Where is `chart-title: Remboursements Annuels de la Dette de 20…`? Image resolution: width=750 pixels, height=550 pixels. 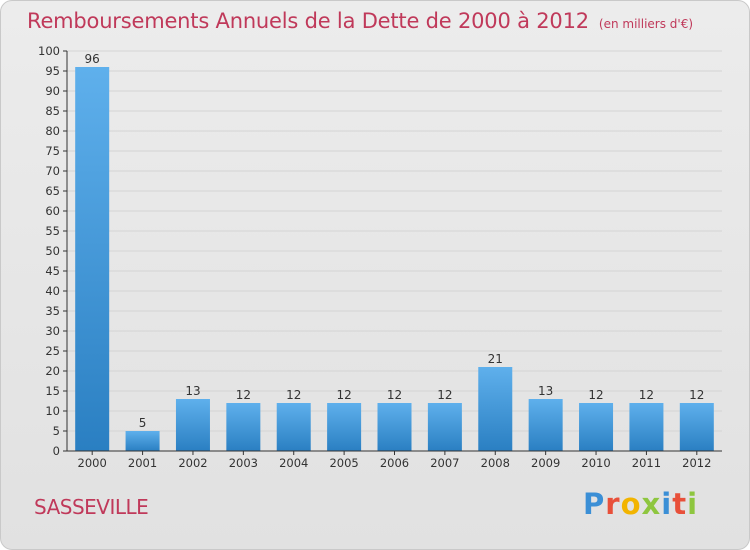
chart-title: Remboursements Annuels de la Dette de 20… is located at coordinates (360, 21).